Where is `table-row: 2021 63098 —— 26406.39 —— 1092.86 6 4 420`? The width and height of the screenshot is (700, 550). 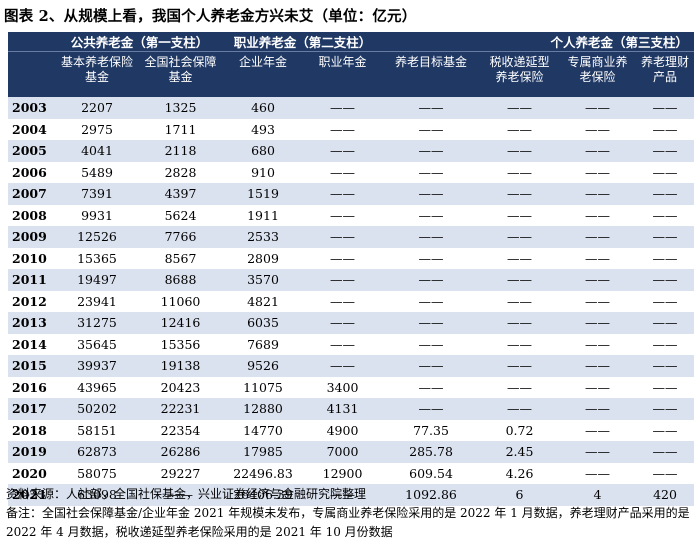
table-row: 2021 63098 —— 26406.39 —— 1092.86 6 4 420 is located at coordinates (351, 495).